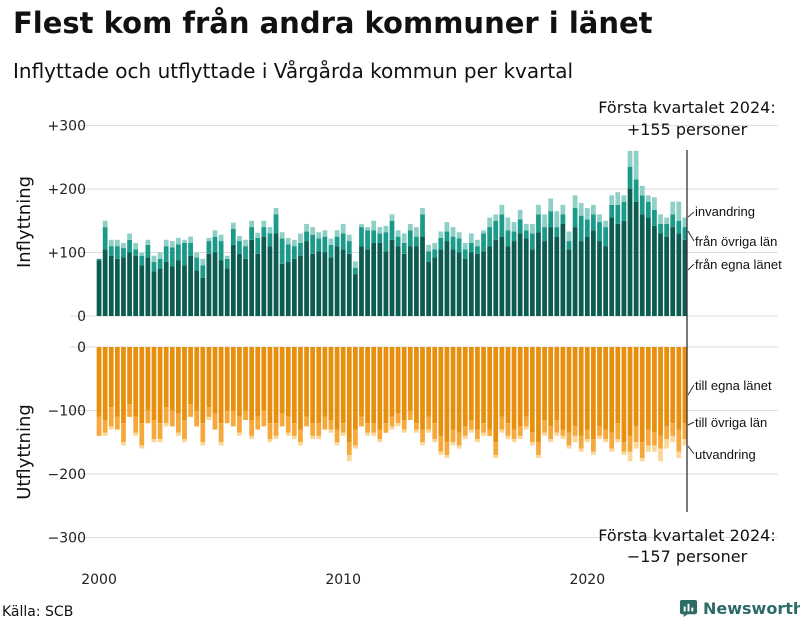  I want to click on bar-inflyttning-s2-q48, so click(392, 217).